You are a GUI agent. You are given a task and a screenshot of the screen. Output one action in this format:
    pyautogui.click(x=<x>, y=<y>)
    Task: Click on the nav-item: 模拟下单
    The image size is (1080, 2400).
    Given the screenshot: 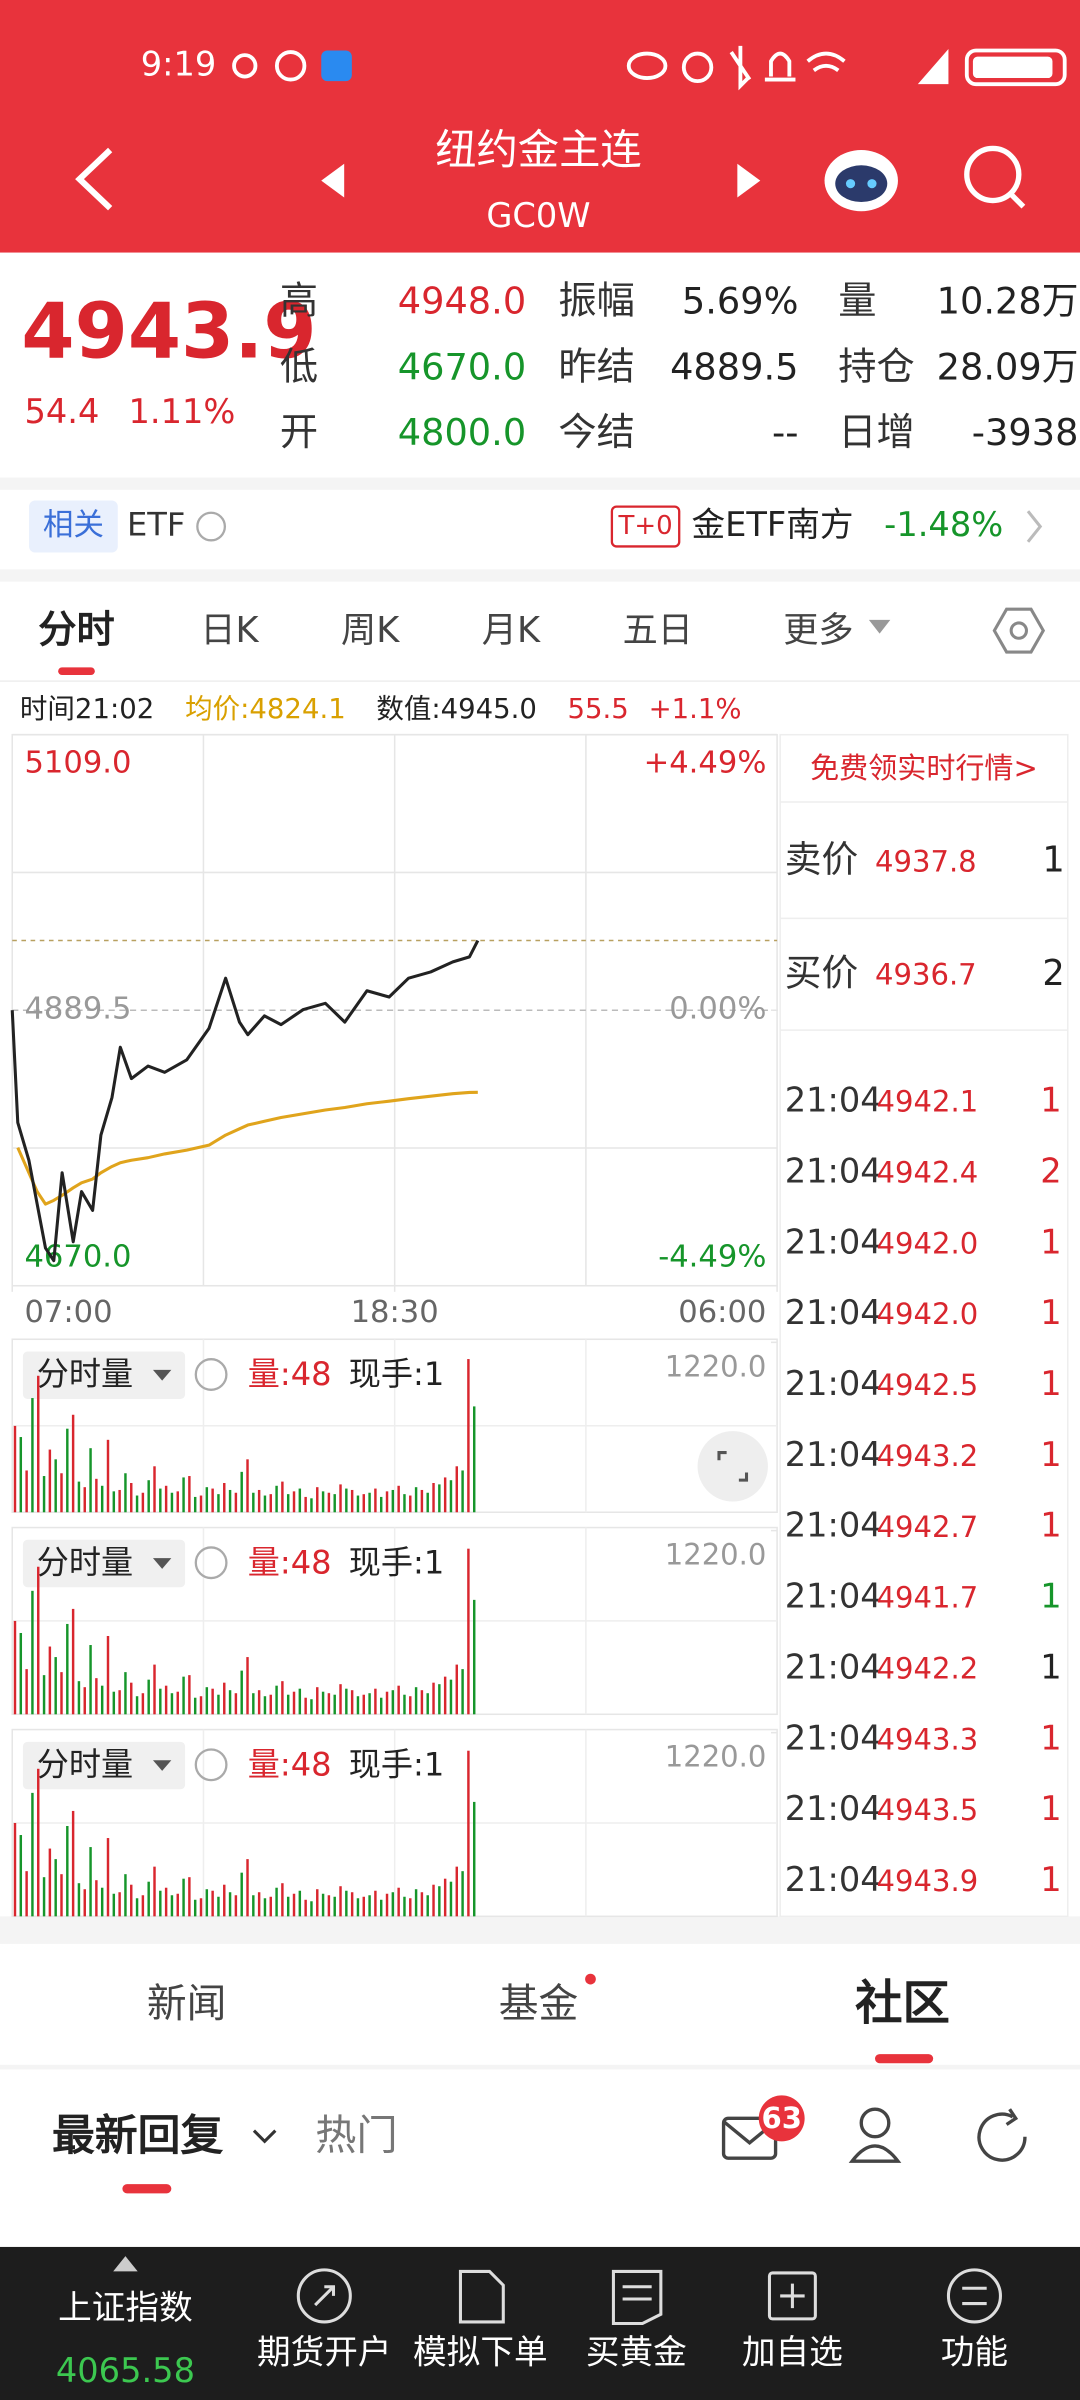 What is the action you would take?
    pyautogui.click(x=480, y=2352)
    